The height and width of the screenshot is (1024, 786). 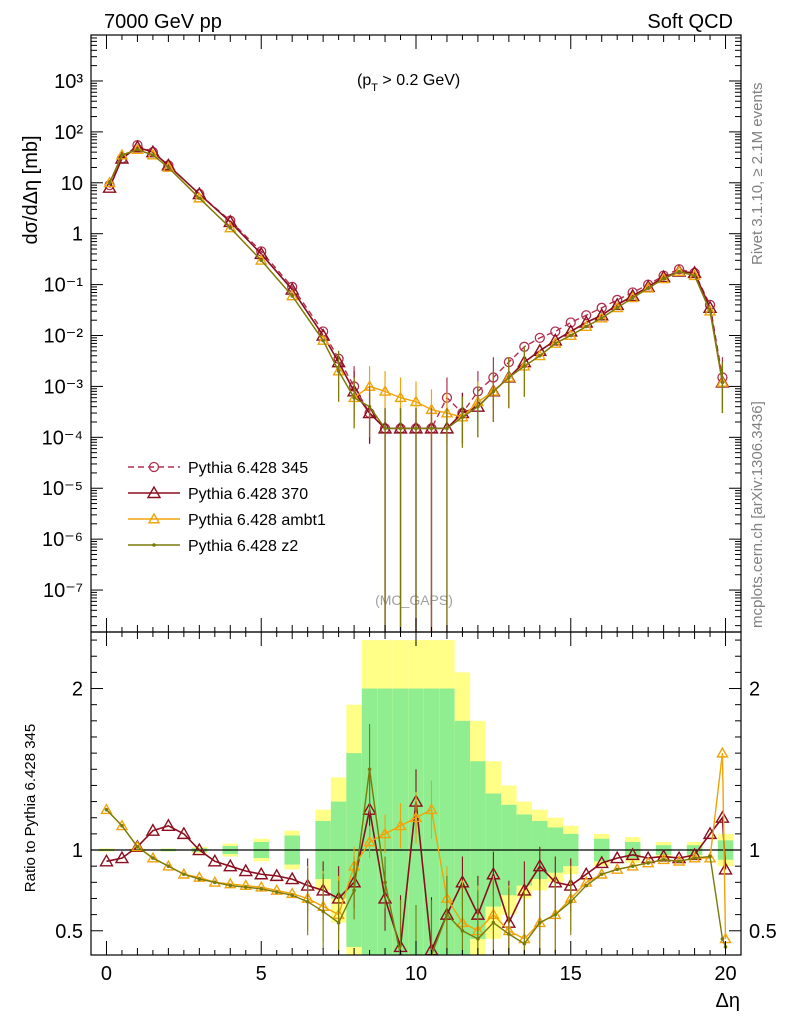 What do you see at coordinates (62, 489) in the screenshot?
I see `y-tick-label: 10⁻⁵` at bounding box center [62, 489].